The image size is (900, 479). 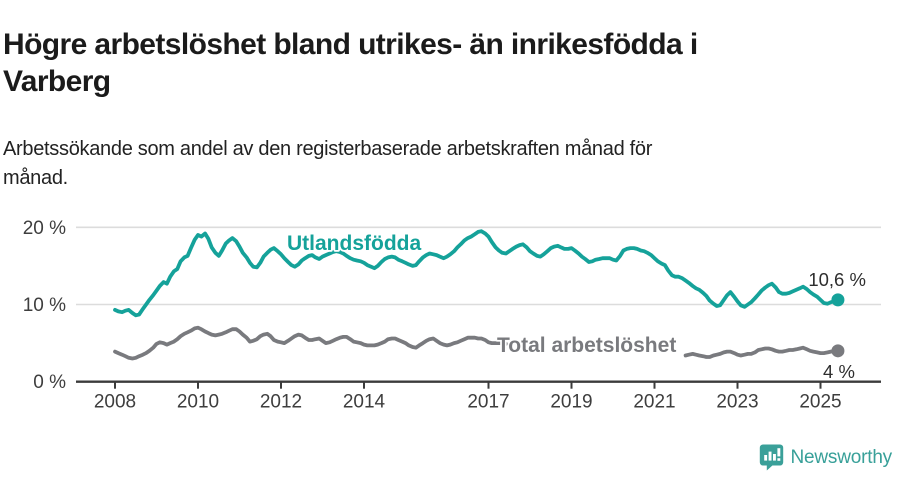 I want to click on series-label-0: Utlandsfödda, so click(x=354, y=243).